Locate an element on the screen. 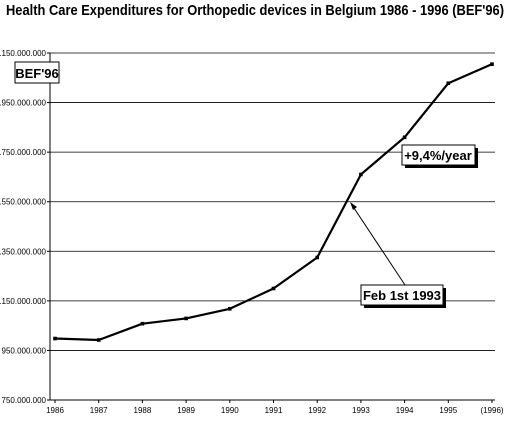 Image resolution: width=510 pixels, height=439 pixels. y-tick-label: 1.350.000.000 is located at coordinates (23, 251).